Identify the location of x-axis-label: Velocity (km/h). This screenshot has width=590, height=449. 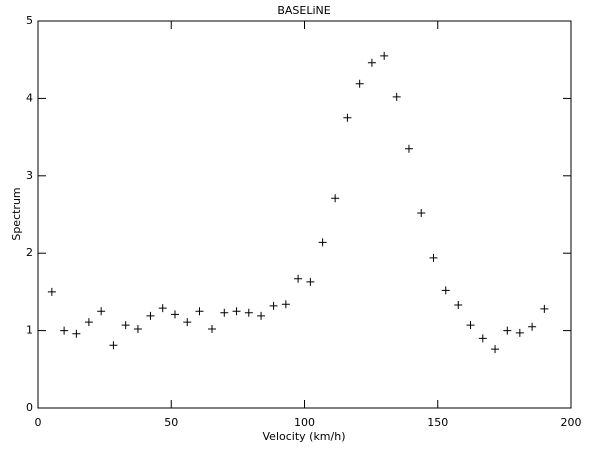
(304, 436).